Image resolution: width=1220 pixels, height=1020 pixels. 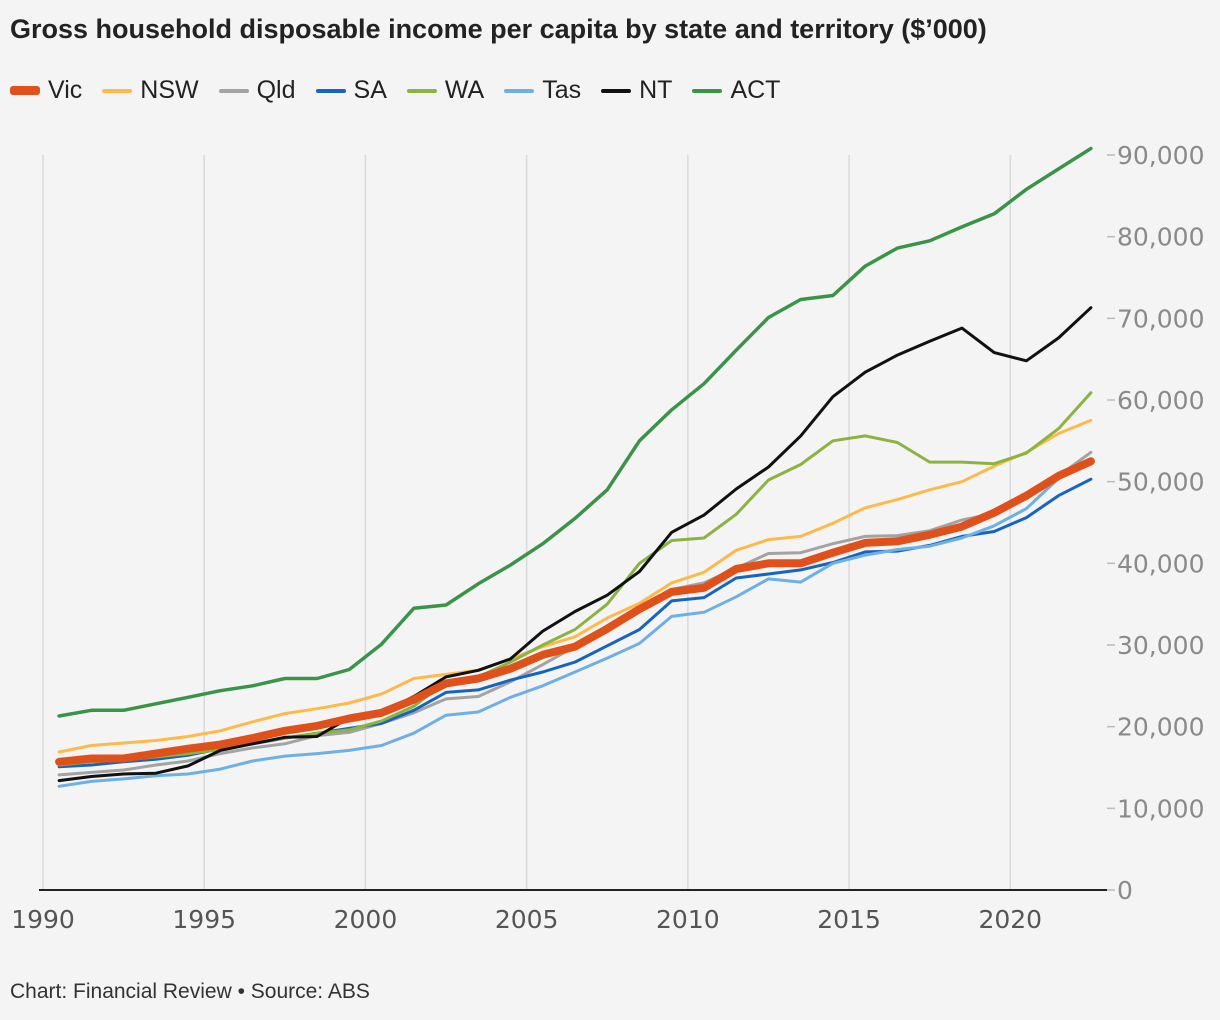 I want to click on y-tick-label: 0, so click(x=1125, y=890).